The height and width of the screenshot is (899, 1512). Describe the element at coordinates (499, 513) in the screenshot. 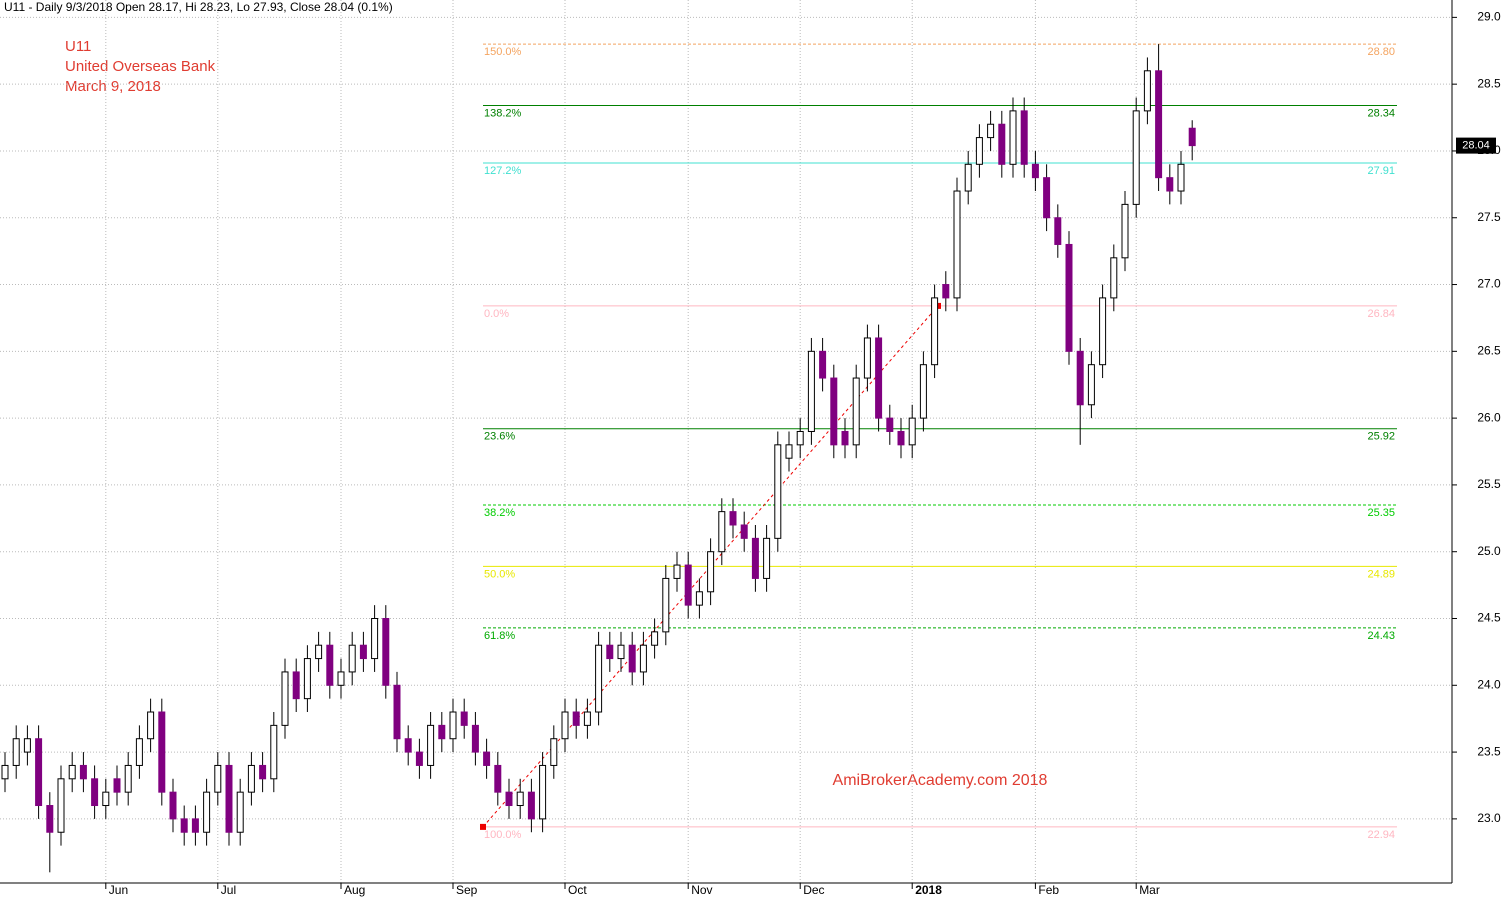

I see `fib-label: 38.2%` at that location.